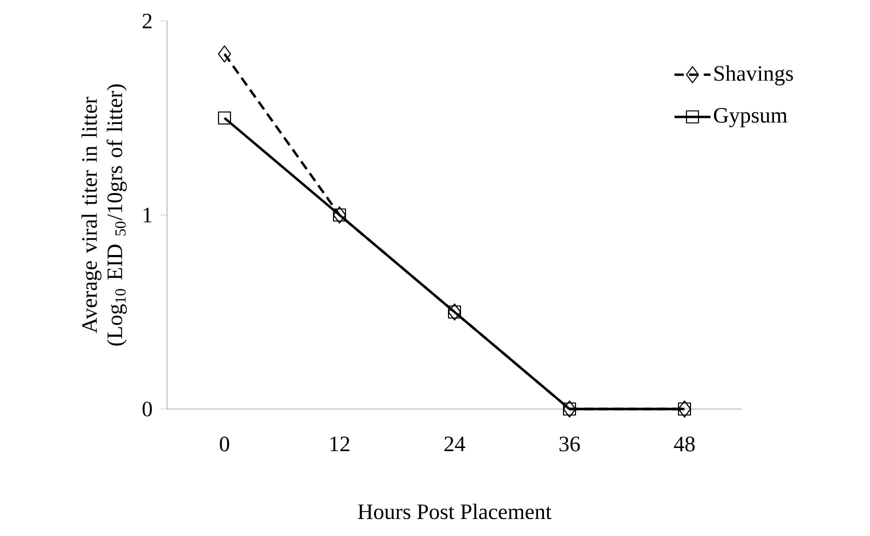 The image size is (870, 536). I want to click on x-axis-title: Hours Post Placement, so click(455, 512).